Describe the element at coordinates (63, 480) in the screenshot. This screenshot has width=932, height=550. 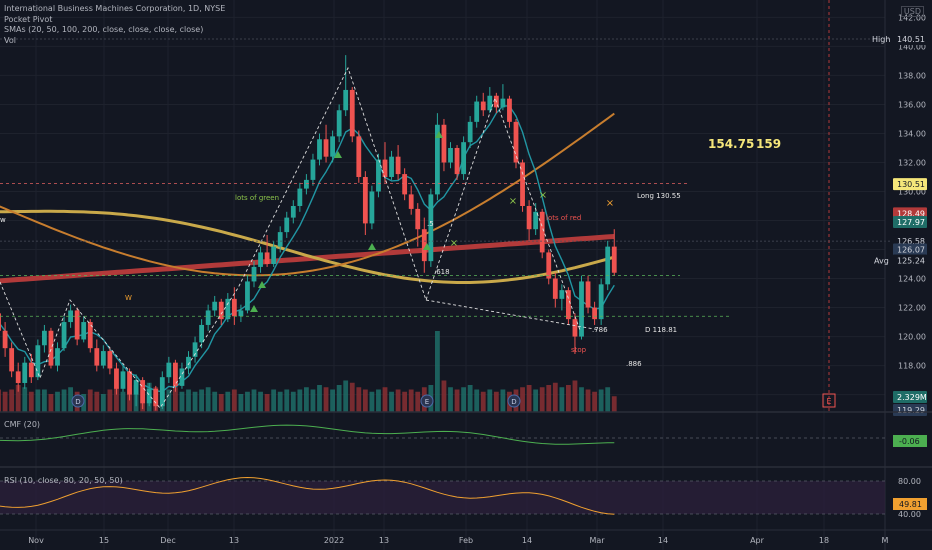
I see `rsi-label: RSI (10, close, 80, 20, 50, 50)` at that location.